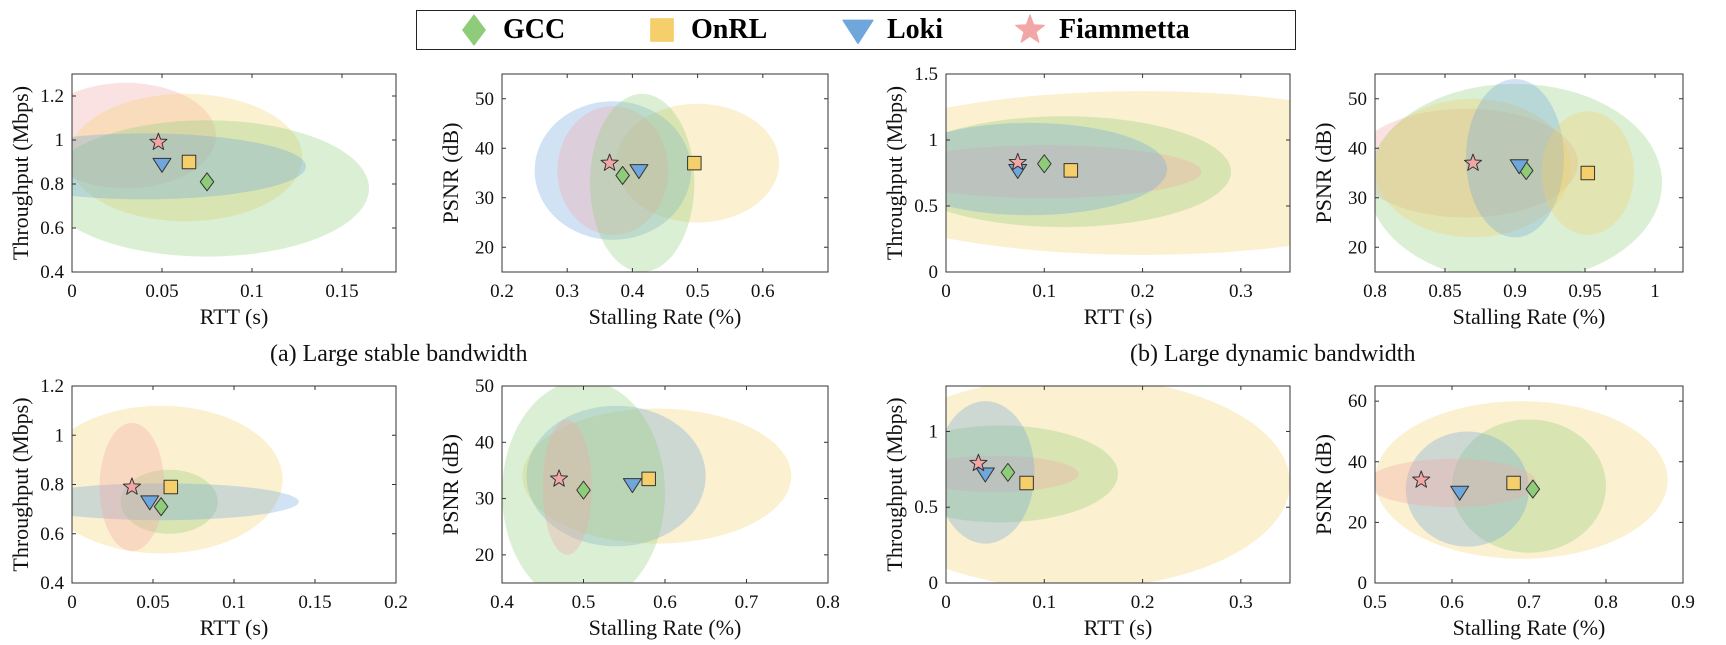 This screenshot has width=1726, height=645. What do you see at coordinates (502, 602) in the screenshot?
I see `x-tick-label: 0.4` at bounding box center [502, 602].